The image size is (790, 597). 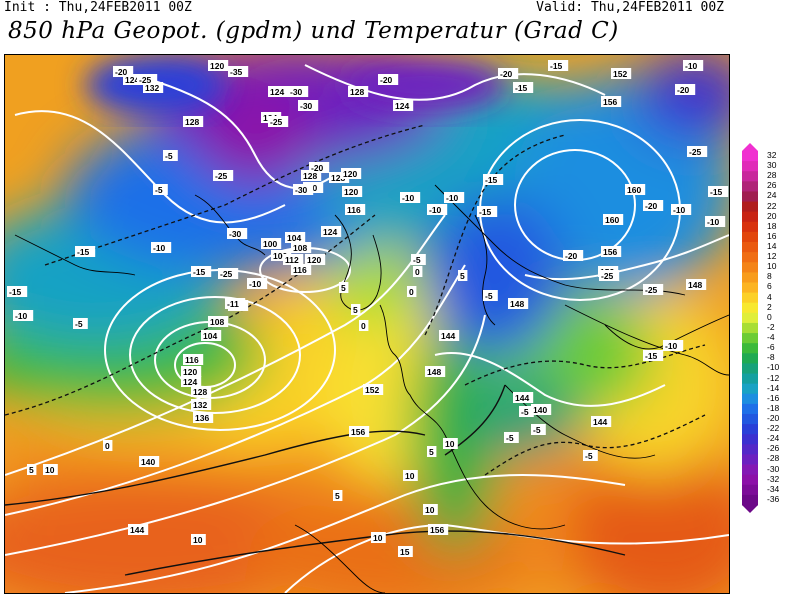 What do you see at coordinates (769, 316) in the screenshot?
I see `color-scale-tick: 0` at bounding box center [769, 316].